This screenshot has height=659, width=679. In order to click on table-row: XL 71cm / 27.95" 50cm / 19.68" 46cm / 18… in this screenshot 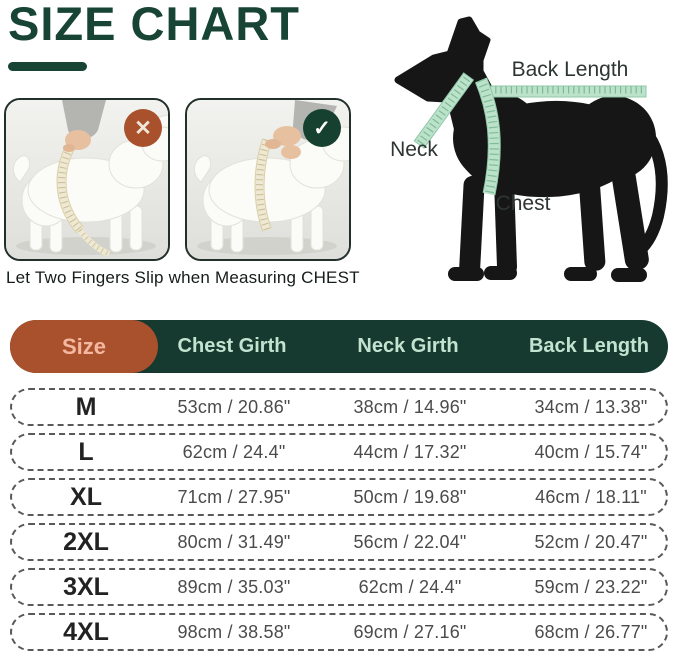, I will do `click(339, 497)`.